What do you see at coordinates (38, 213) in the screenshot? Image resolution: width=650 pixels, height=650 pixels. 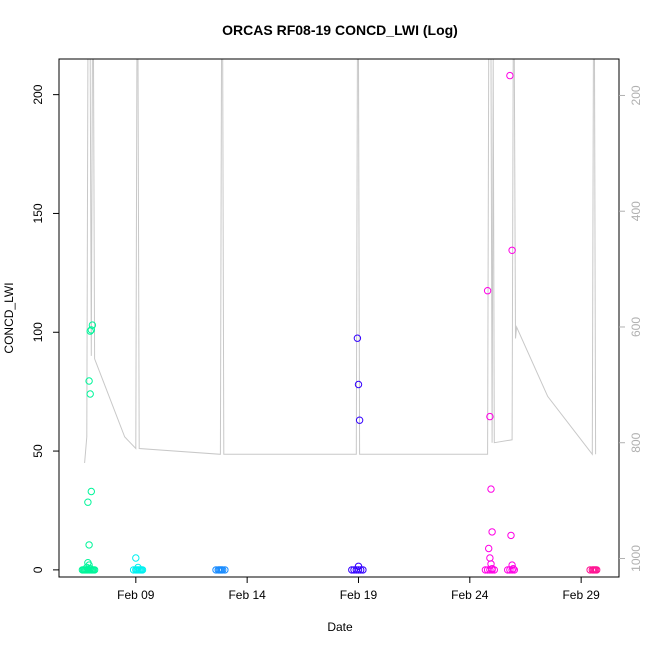 I see `y-tick-label: 150` at bounding box center [38, 213].